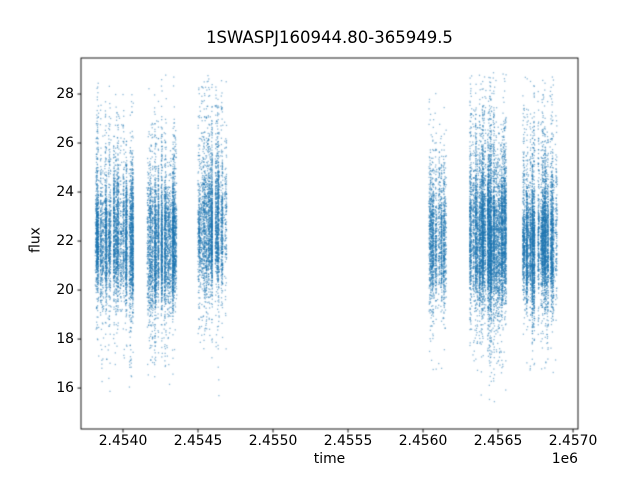  Describe the element at coordinates (65, 289) in the screenshot. I see `y-tick-label: 20` at that location.